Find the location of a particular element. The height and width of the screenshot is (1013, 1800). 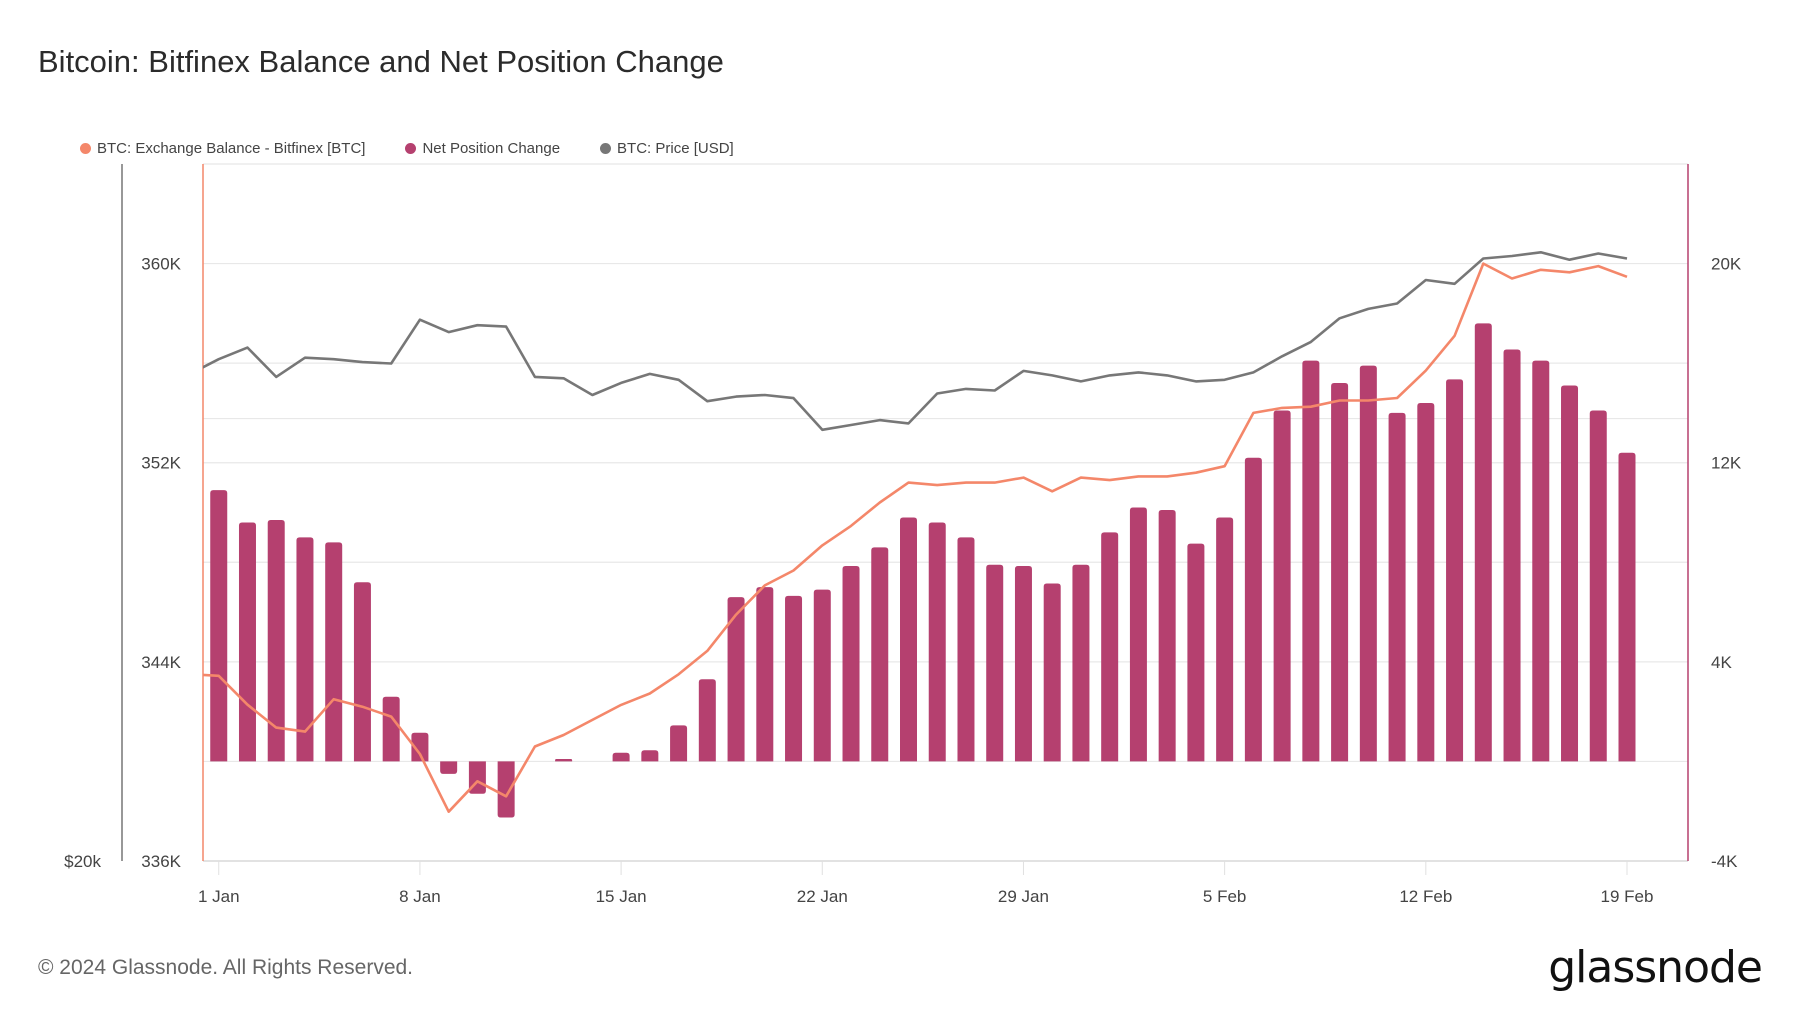

legend-label: BTC: Exchange Balance - Bitfinex [BTC] is located at coordinates (231, 148).